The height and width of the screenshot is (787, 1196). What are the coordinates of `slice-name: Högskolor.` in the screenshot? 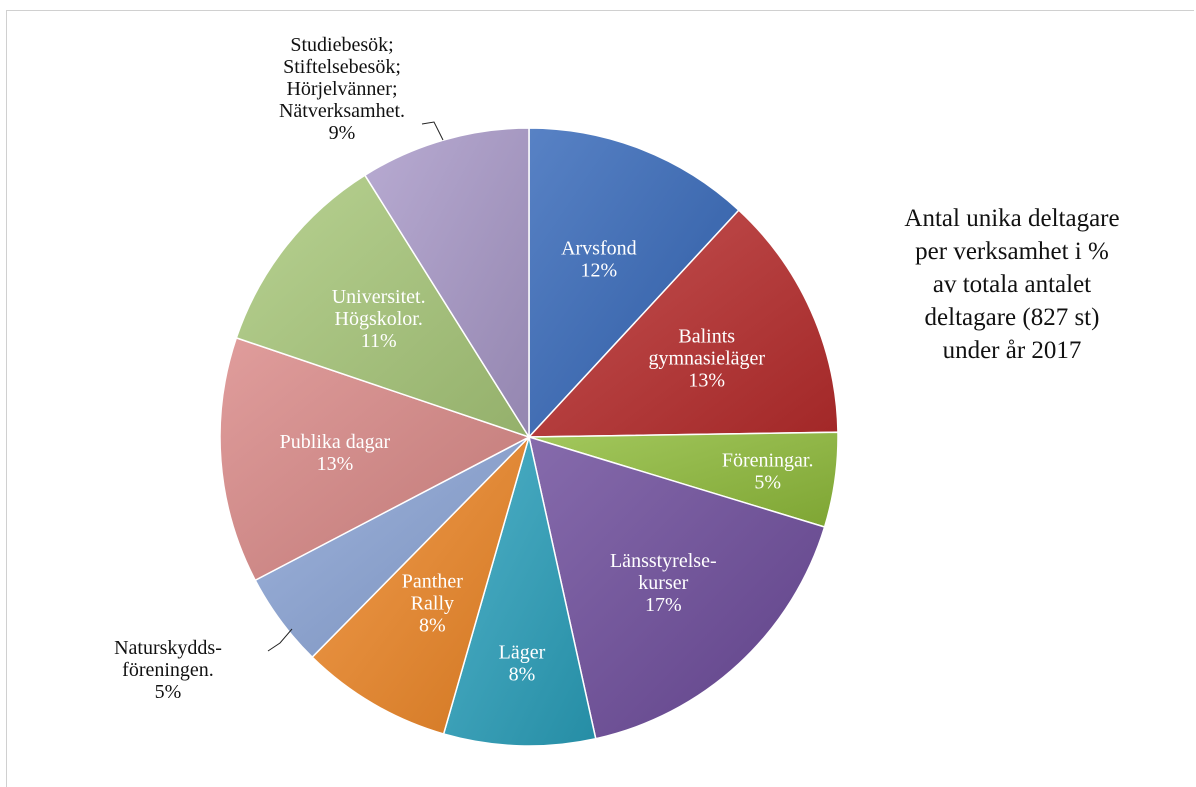 It's located at (379, 319).